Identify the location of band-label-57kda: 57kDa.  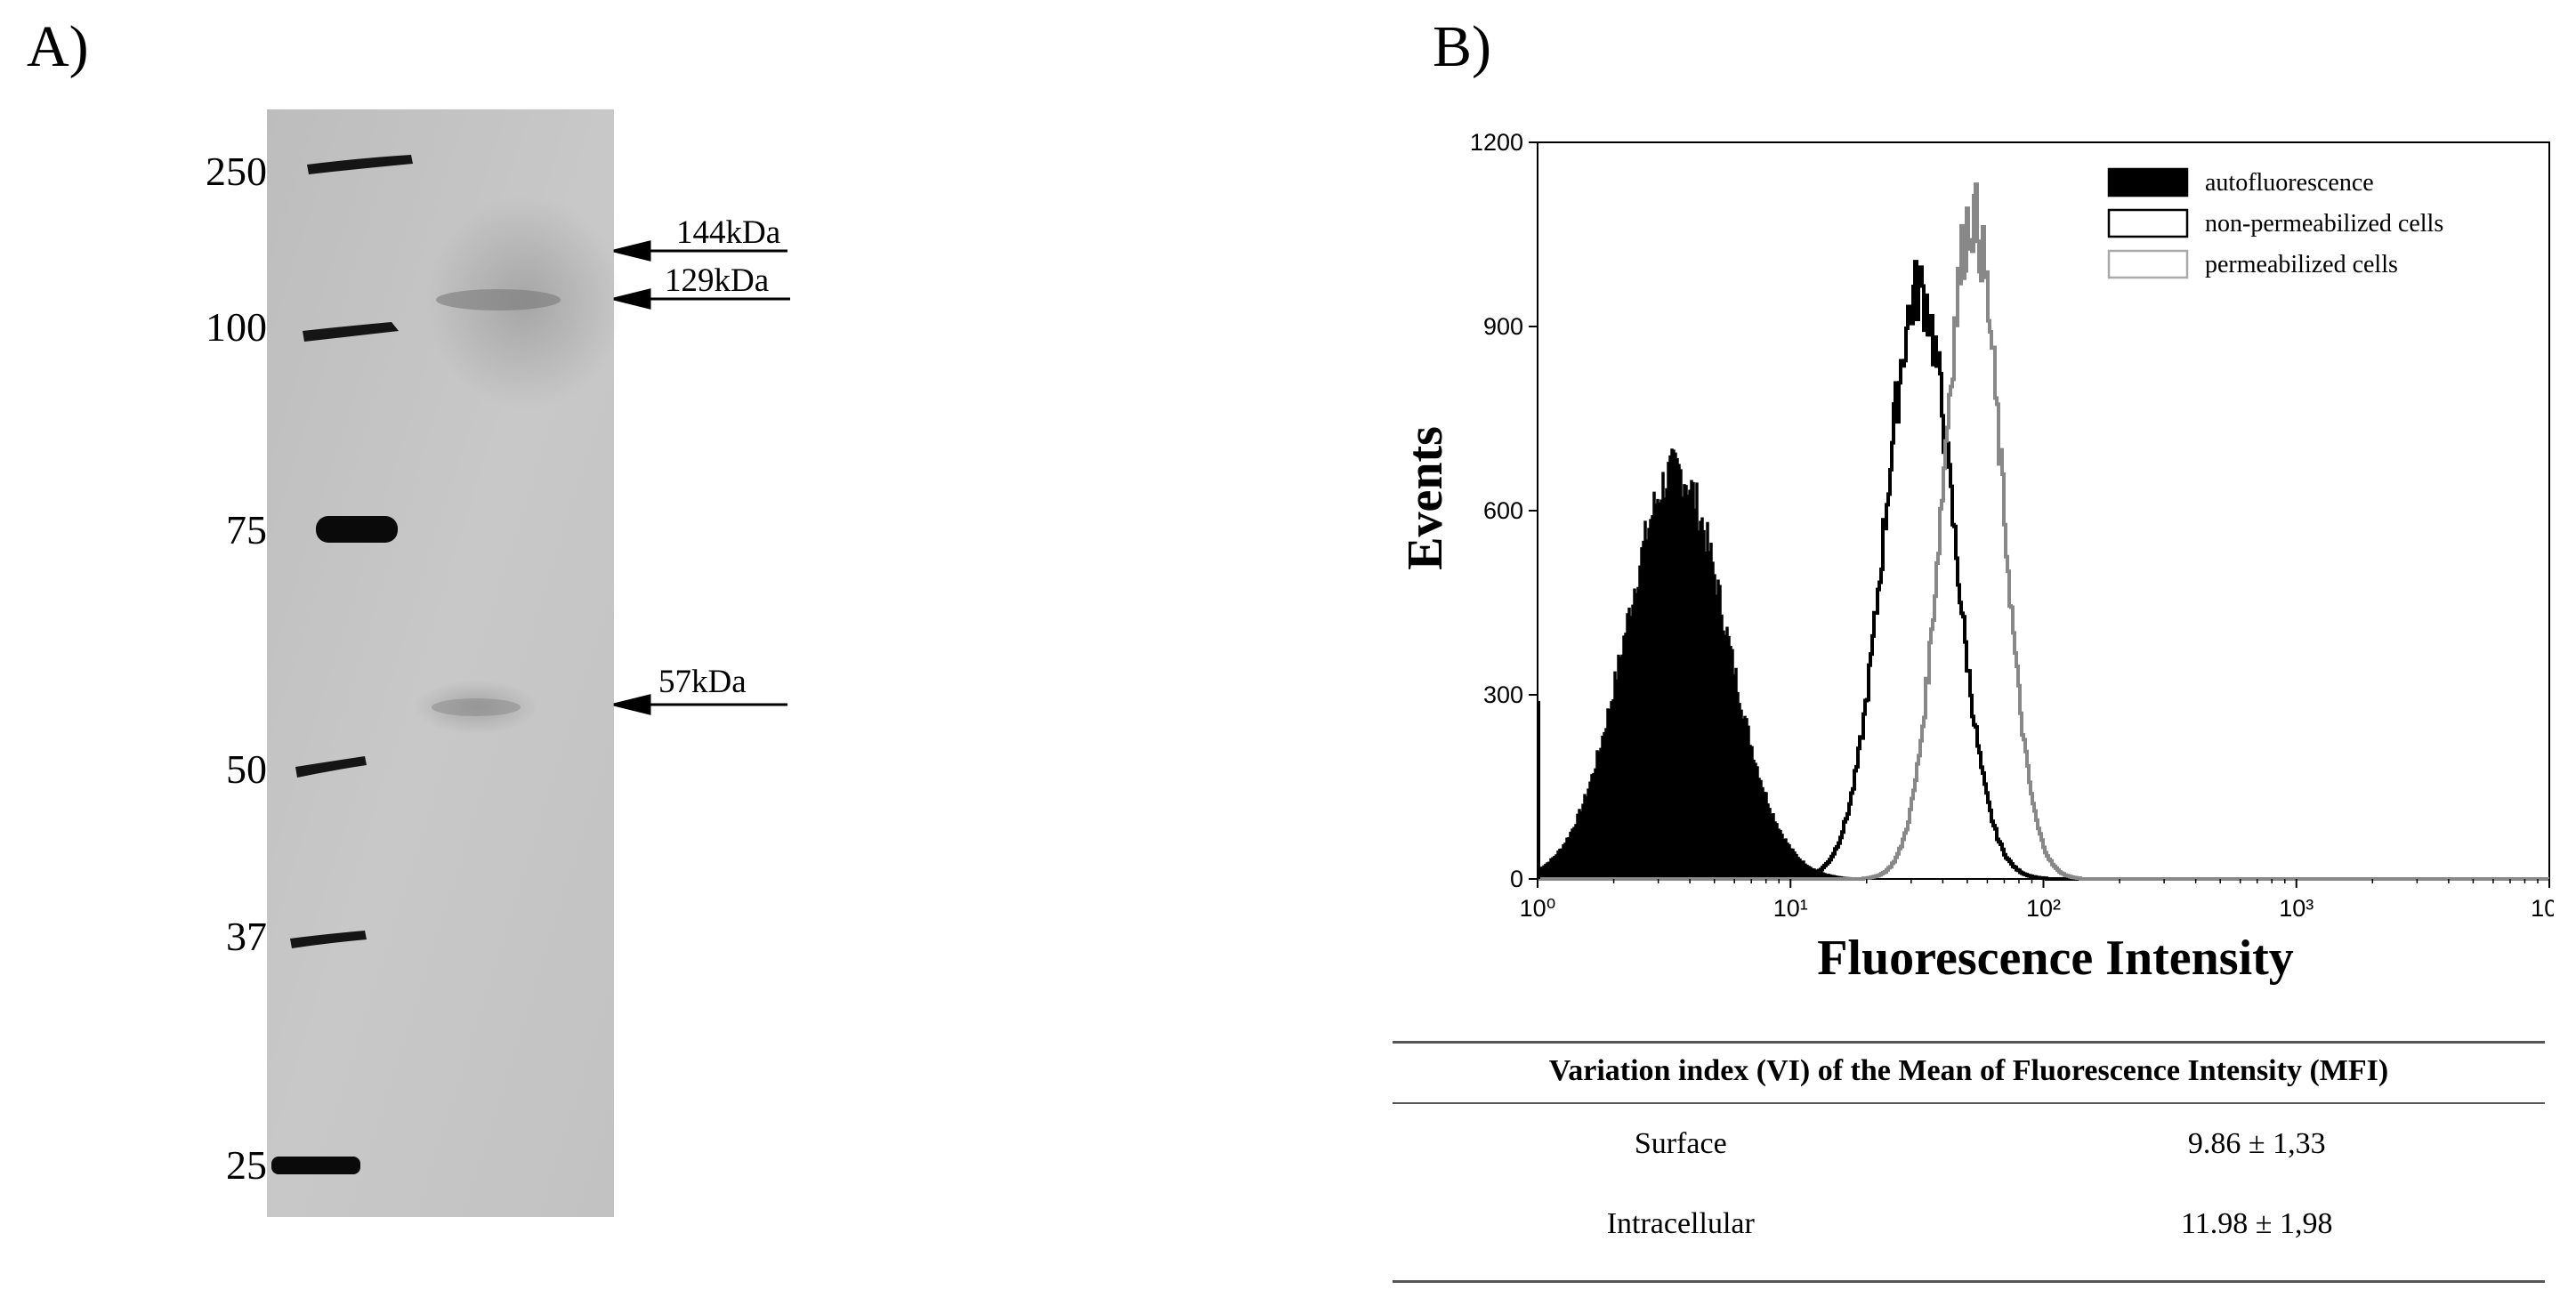
(702, 682).